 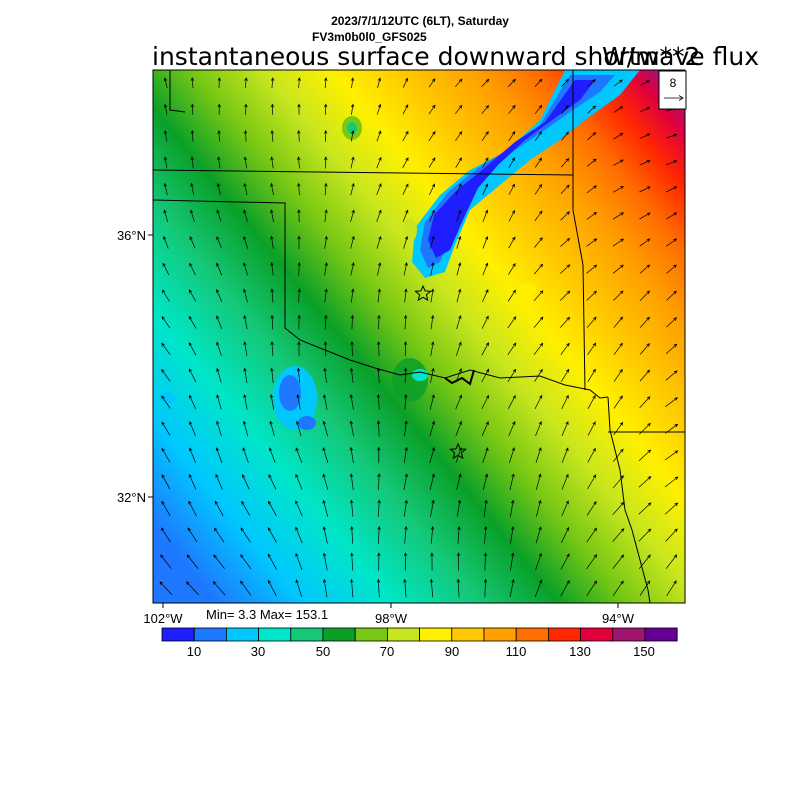 I want to click on colorbar-label-10: 10, so click(x=194, y=651).